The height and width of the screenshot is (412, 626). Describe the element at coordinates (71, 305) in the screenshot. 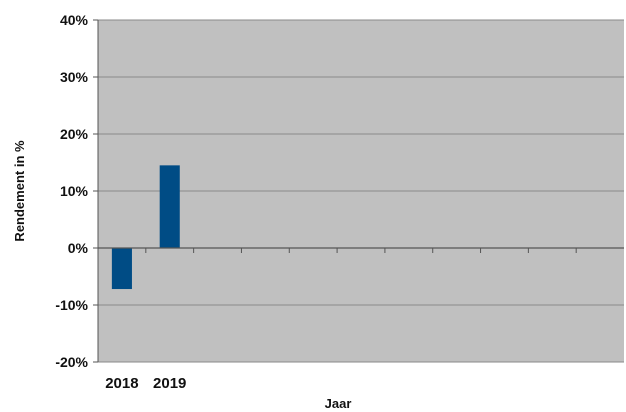

I see `y-tick-label: -10%` at that location.